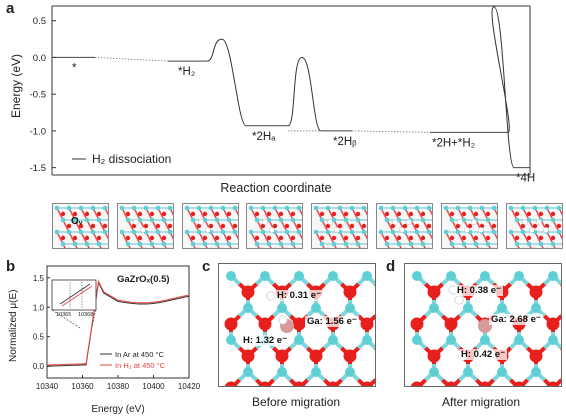 This screenshot has height=418, width=566. Describe the element at coordinates (299, 295) in the screenshot. I see `h-charge-label-top: H: 0.31 e⁻` at that location.